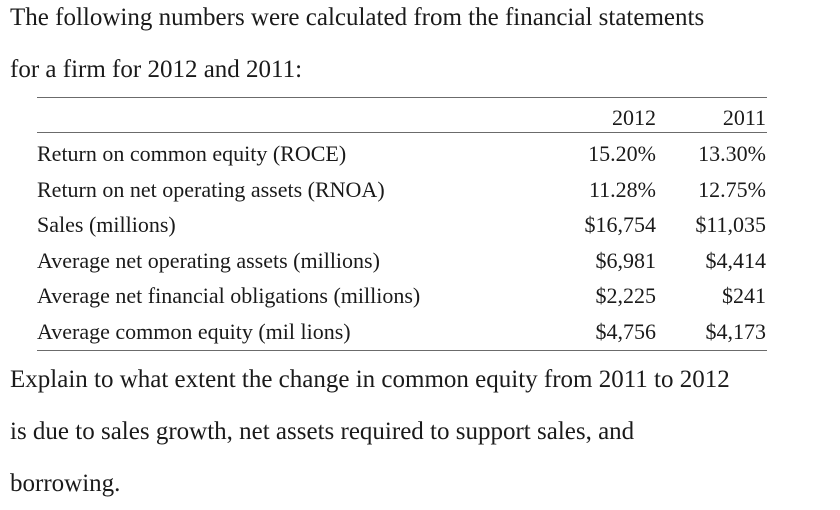  Describe the element at coordinates (194, 331) in the screenshot. I see `row-label: Average common equity (mil lions)` at that location.